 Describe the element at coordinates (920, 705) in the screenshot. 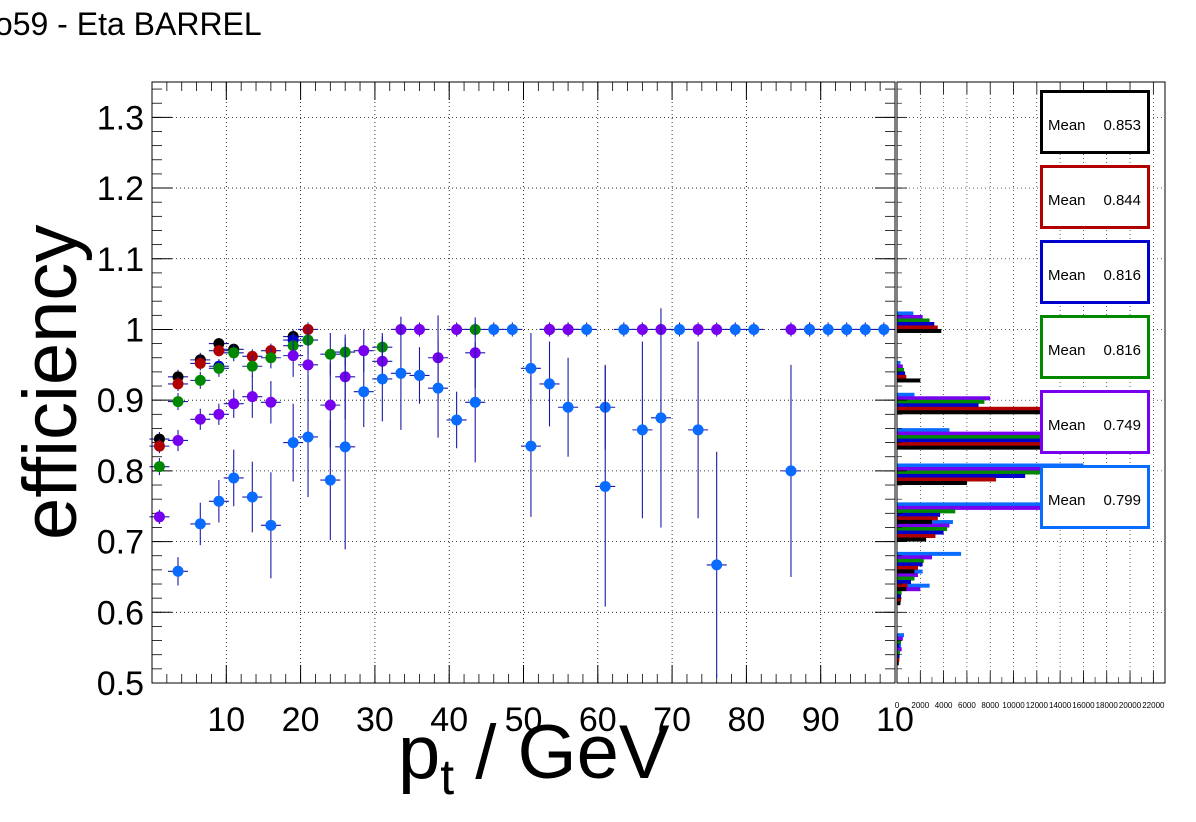

I see `projection-x-tick-label: 2000` at that location.